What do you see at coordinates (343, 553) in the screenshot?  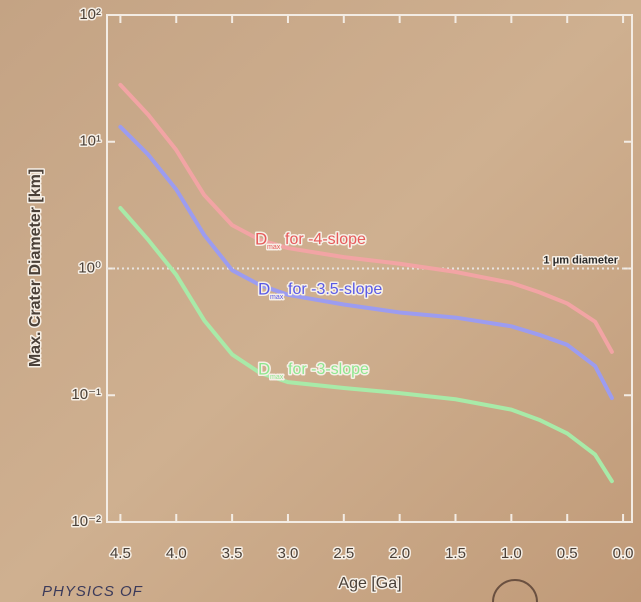 I see `x-tick-label: 2.5` at bounding box center [343, 553].